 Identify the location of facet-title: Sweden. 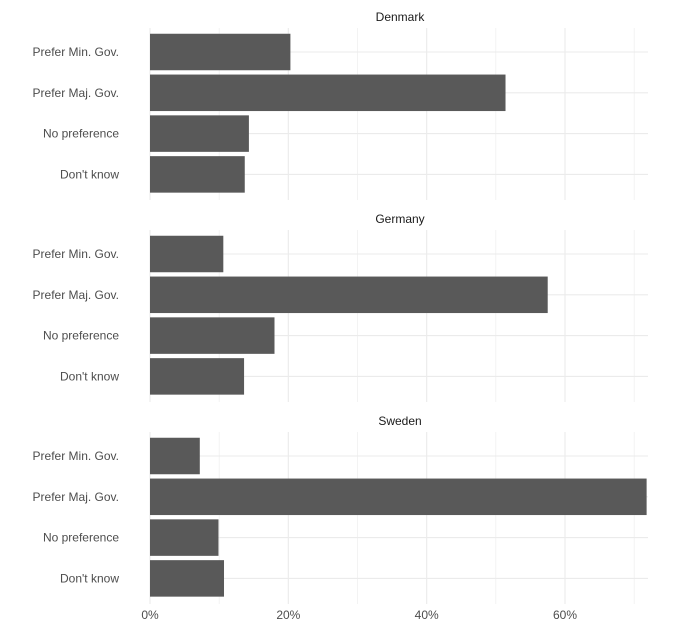
(399, 421).